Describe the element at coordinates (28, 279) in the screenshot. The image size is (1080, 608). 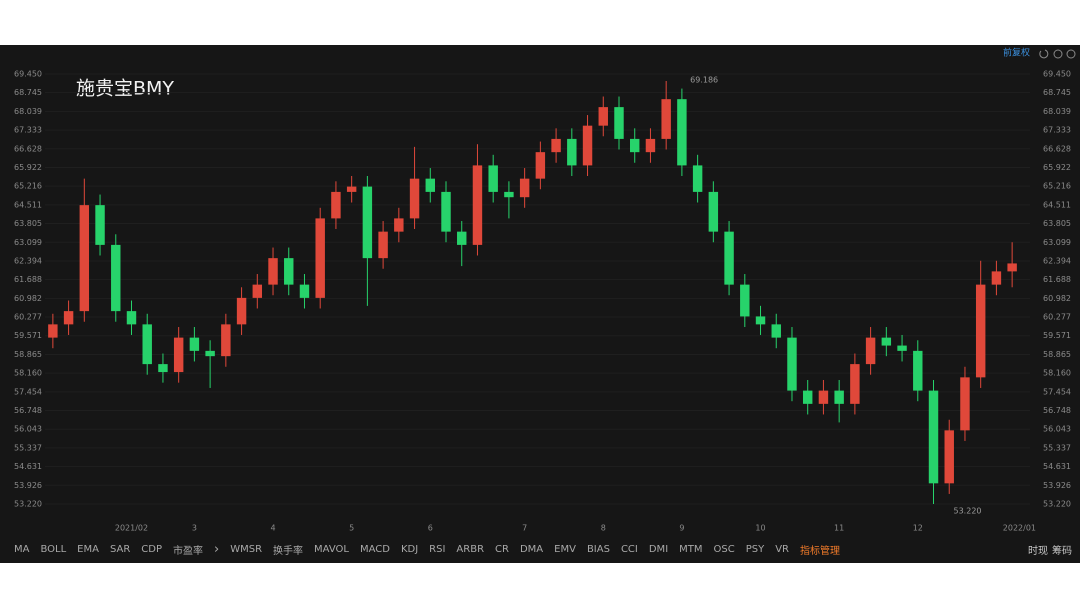
I see `y-tick-label: 61.688` at that location.